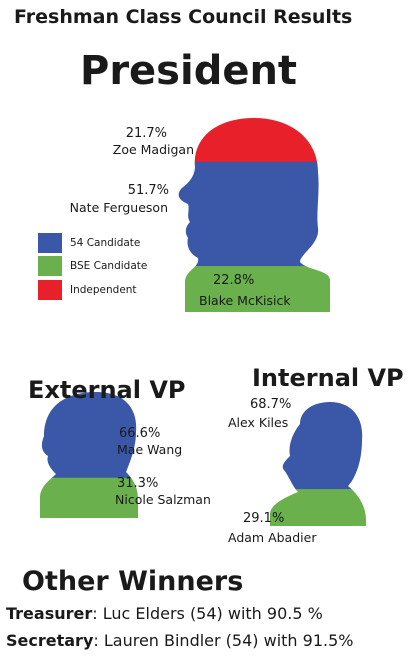 The width and height of the screenshot is (419, 663). I want to click on treasurer-role: Treasurer, so click(49, 613).